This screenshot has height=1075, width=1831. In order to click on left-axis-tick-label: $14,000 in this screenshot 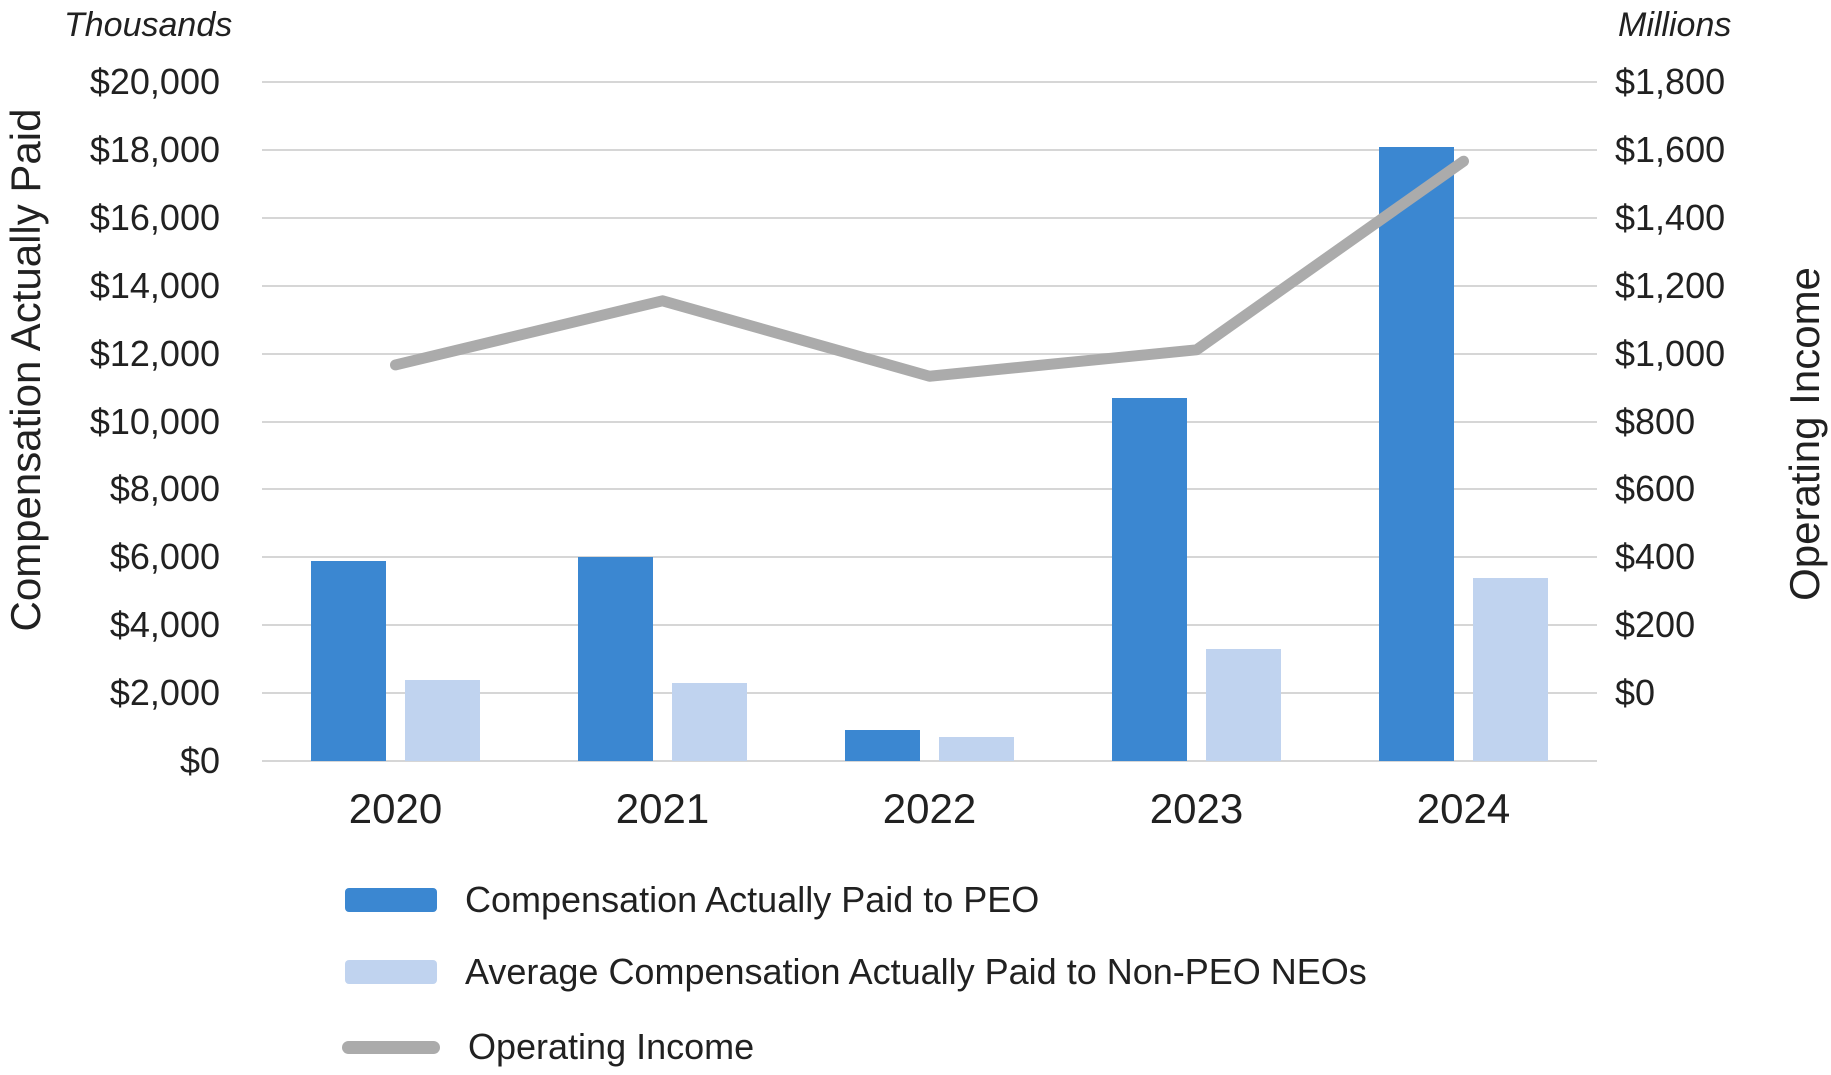, I will do `click(154, 285)`.